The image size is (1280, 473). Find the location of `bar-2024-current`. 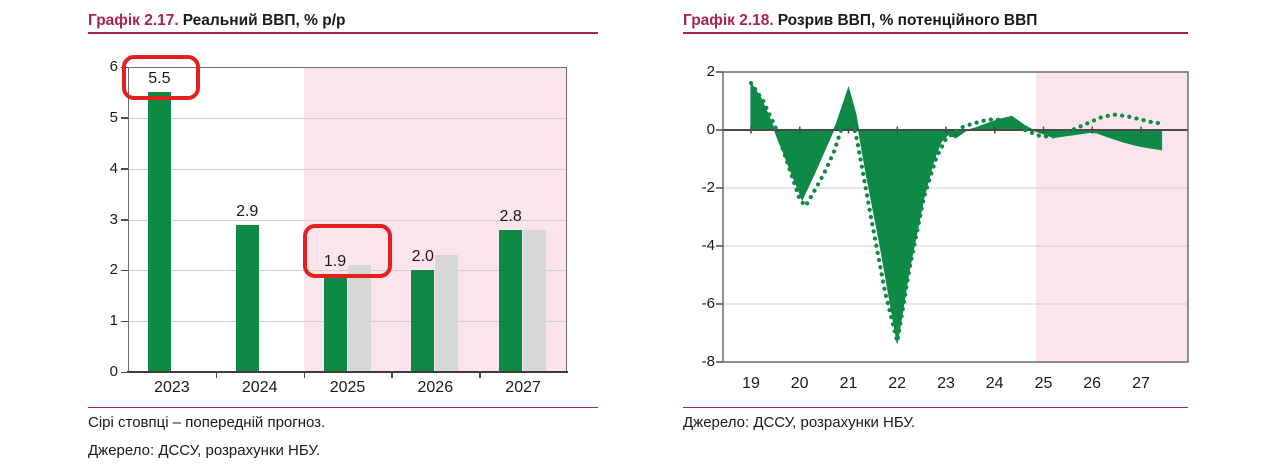

bar-2024-current is located at coordinates (247, 298).